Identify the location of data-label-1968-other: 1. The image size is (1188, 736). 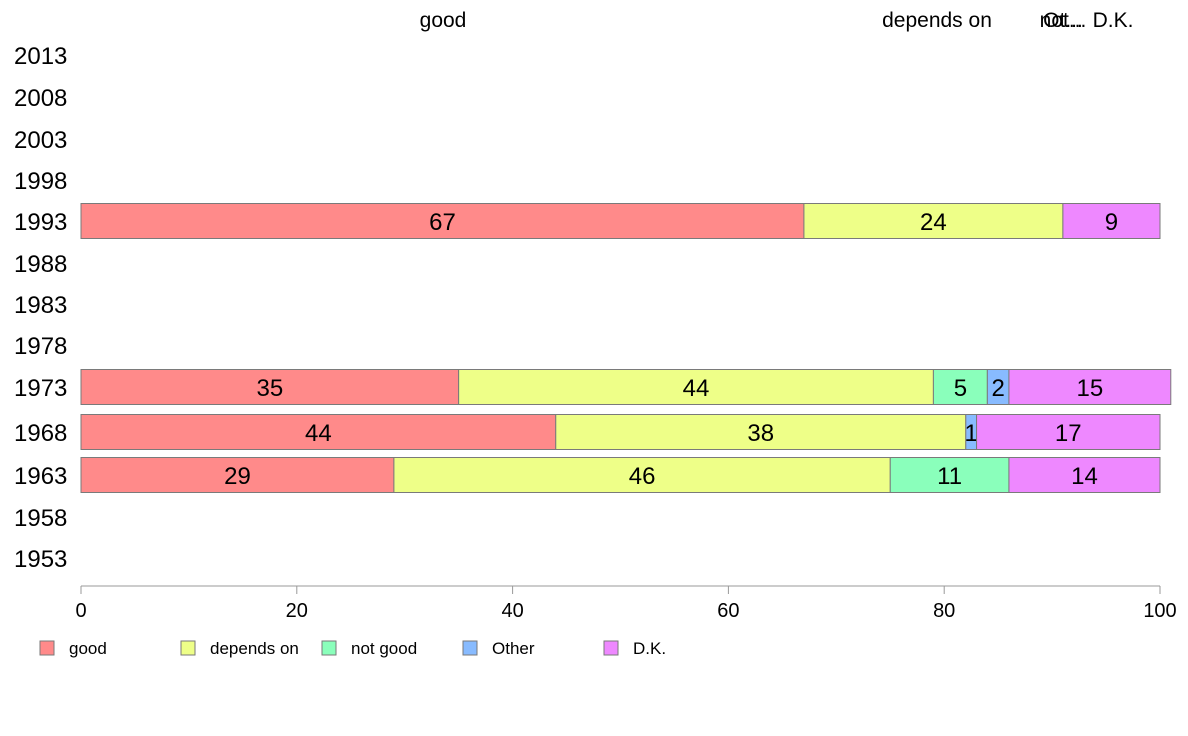
(970, 433).